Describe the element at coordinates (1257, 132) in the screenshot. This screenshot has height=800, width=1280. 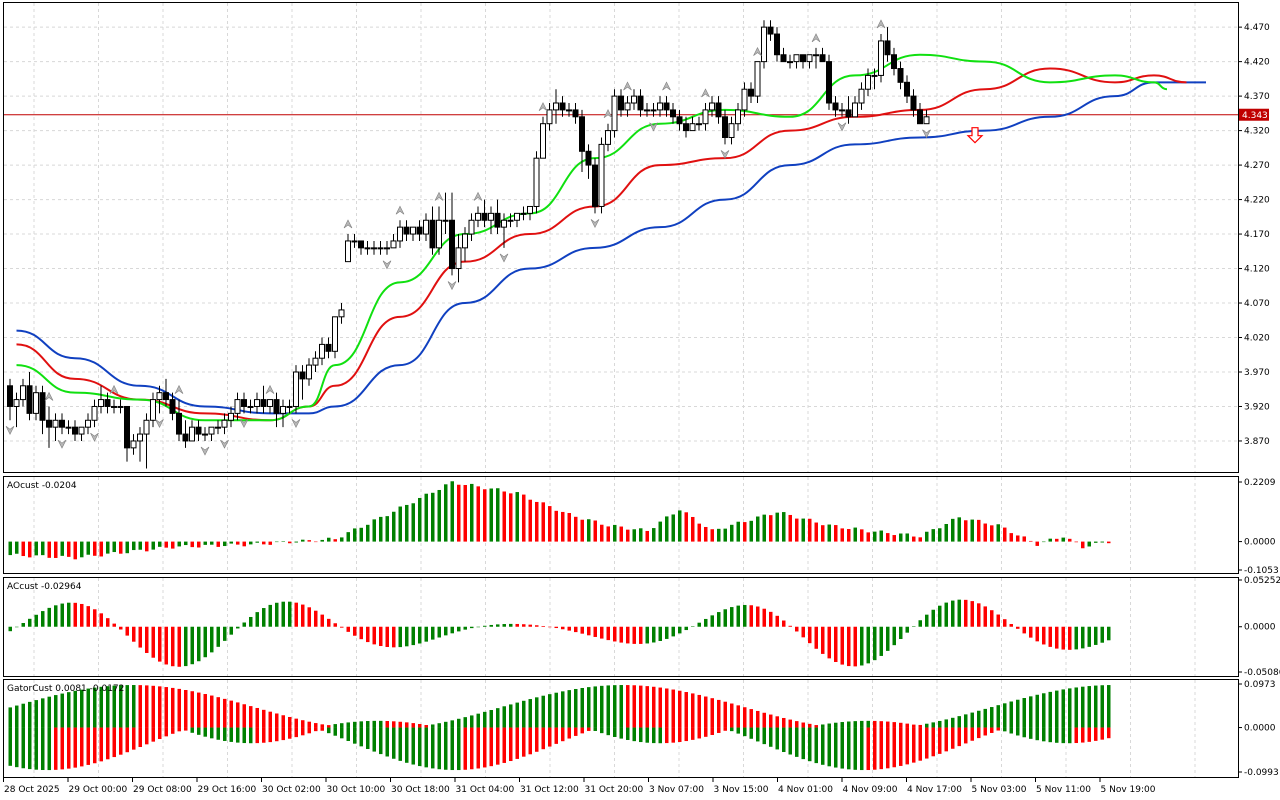
I see `price-tick-label: 4.320` at that location.